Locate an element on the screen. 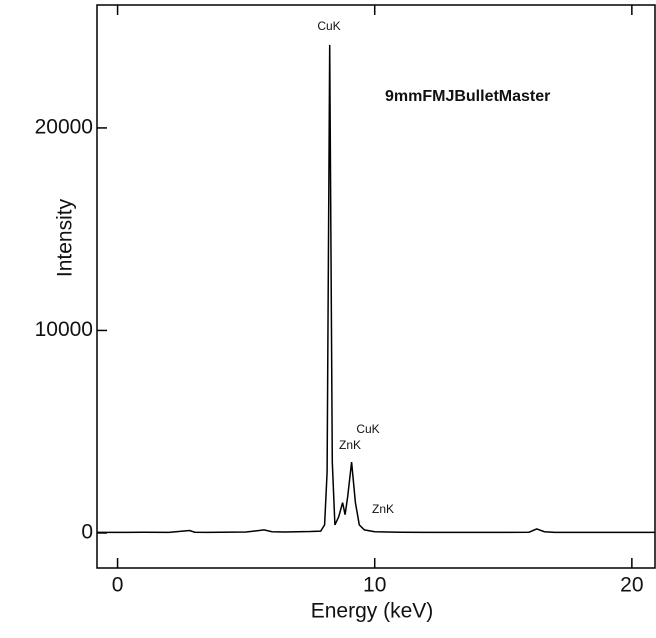  y-axis-title: Intensity is located at coordinates (65, 237).